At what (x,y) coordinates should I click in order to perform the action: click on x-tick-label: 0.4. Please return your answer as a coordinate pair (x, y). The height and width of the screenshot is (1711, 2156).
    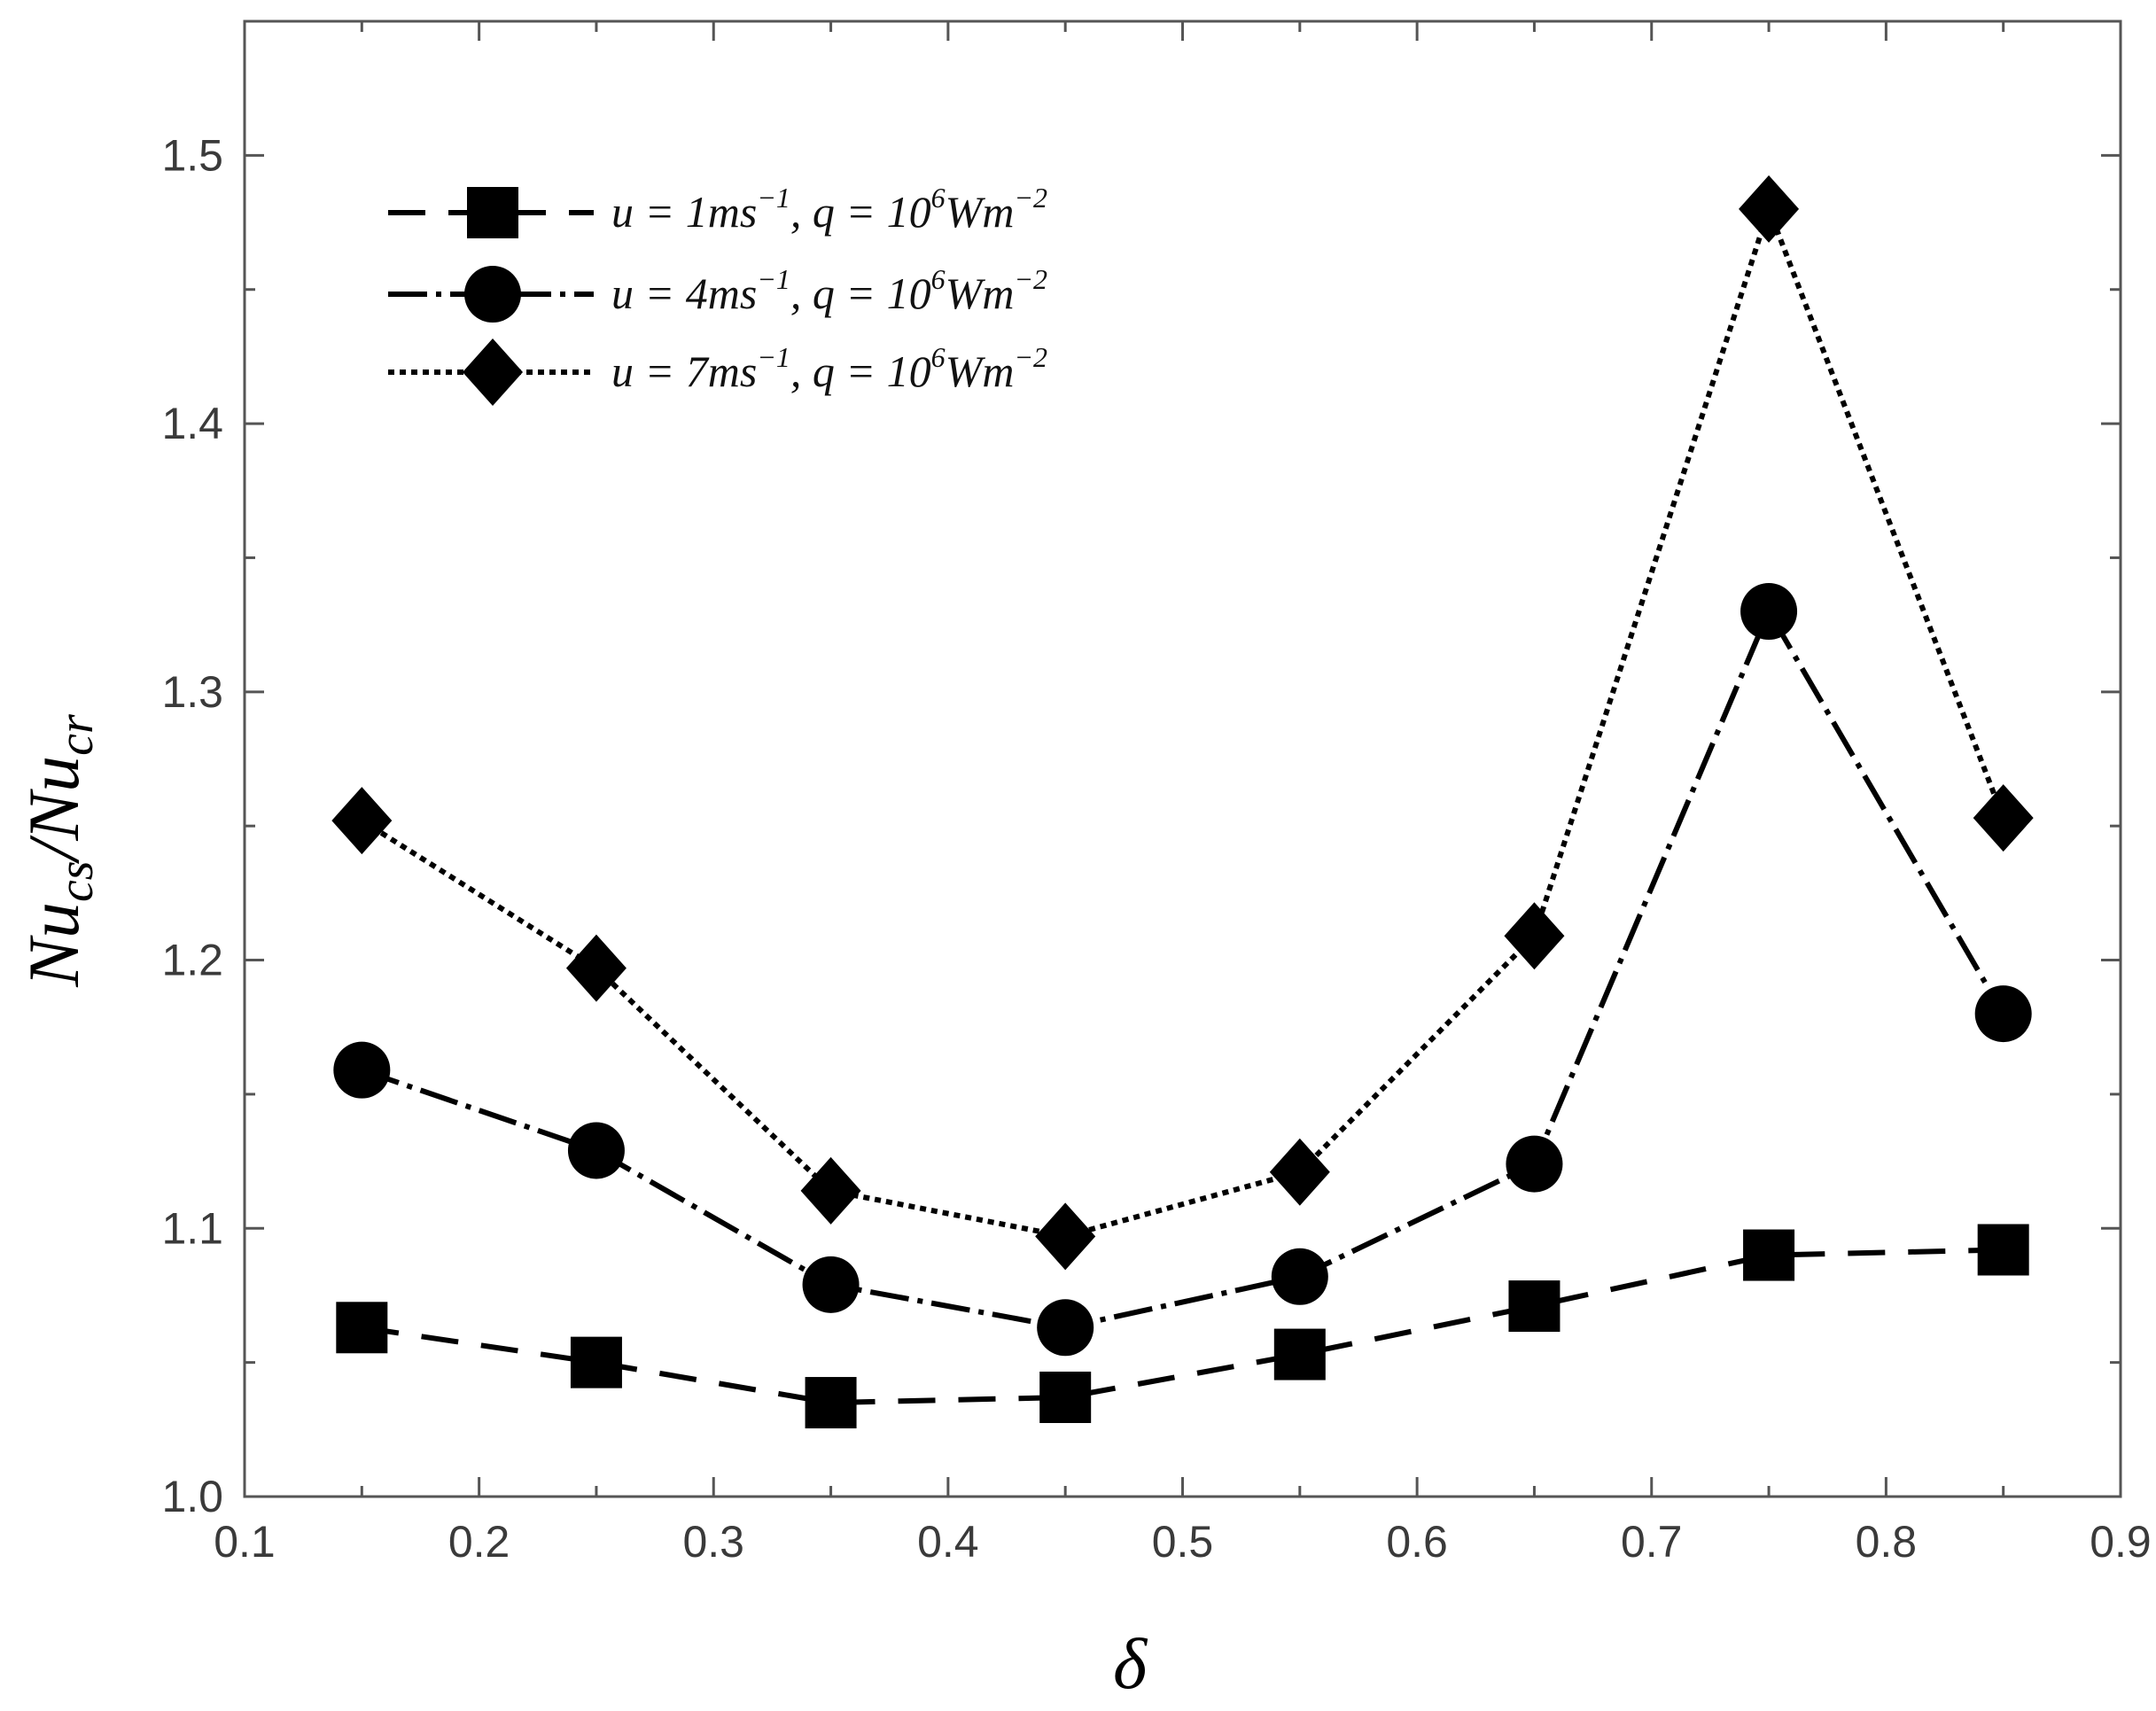
    Looking at the image, I should click on (948, 1542).